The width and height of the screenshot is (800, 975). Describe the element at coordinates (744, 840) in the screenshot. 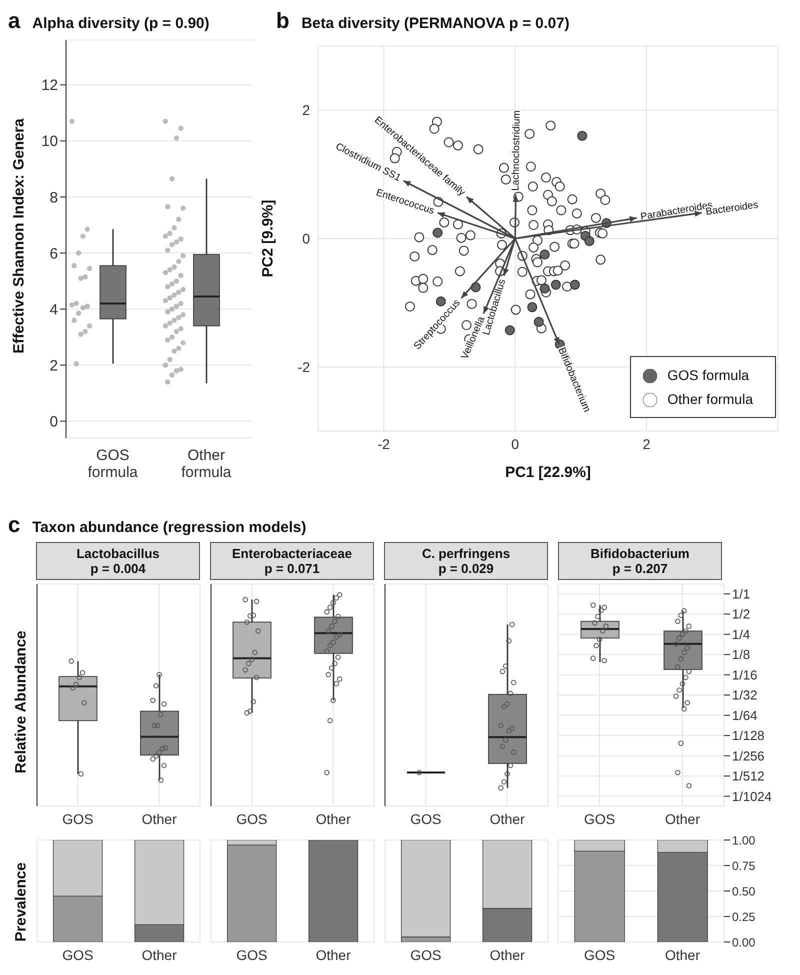

I see `y-tick-label: 1.00` at that location.